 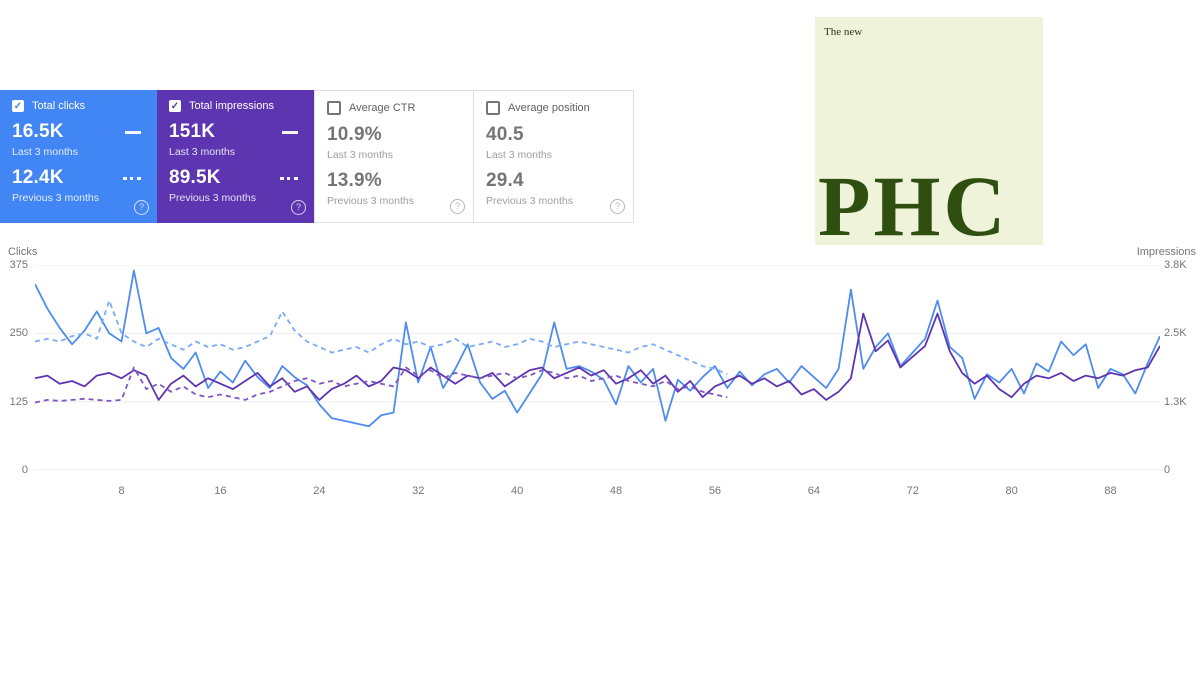 What do you see at coordinates (38, 131) in the screenshot?
I see `current-value: 16.5K` at bounding box center [38, 131].